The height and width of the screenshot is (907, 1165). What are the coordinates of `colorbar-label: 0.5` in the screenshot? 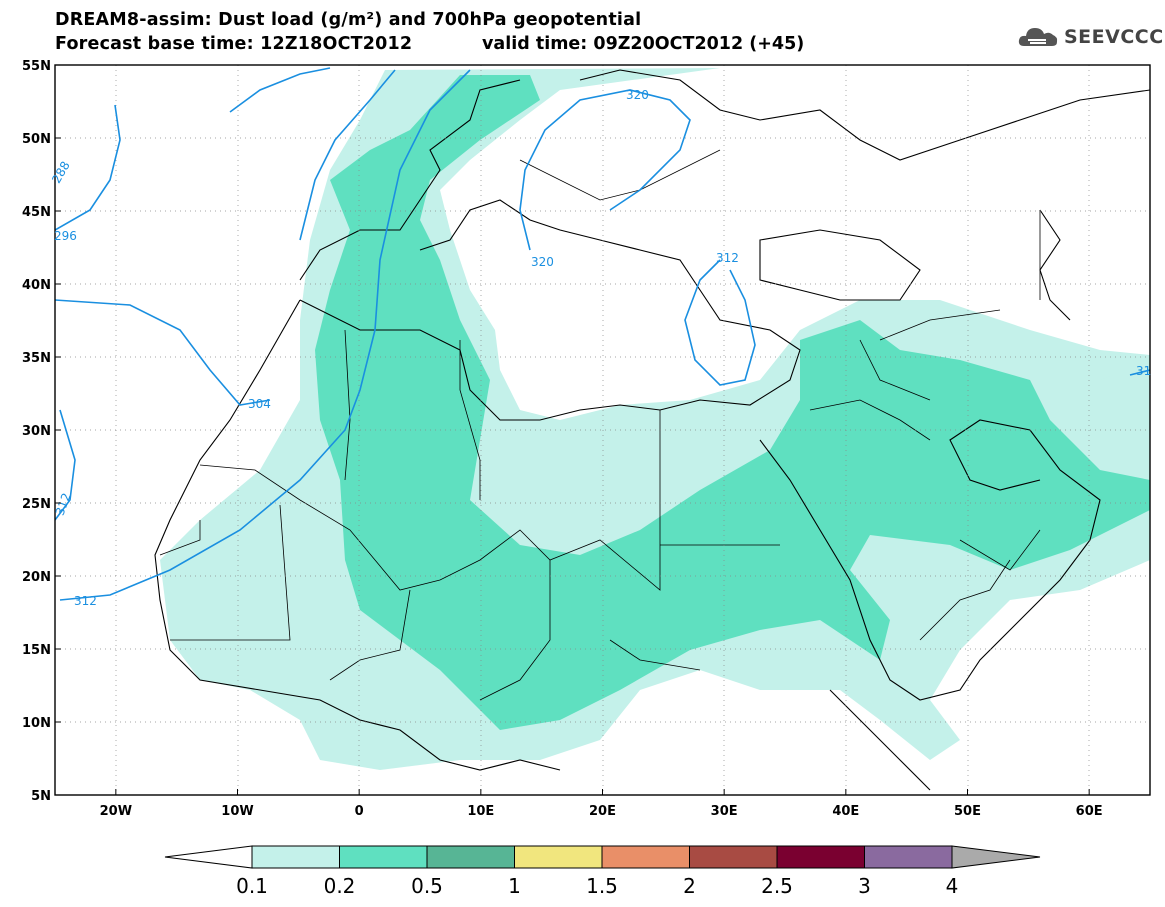 It's located at (427, 886).